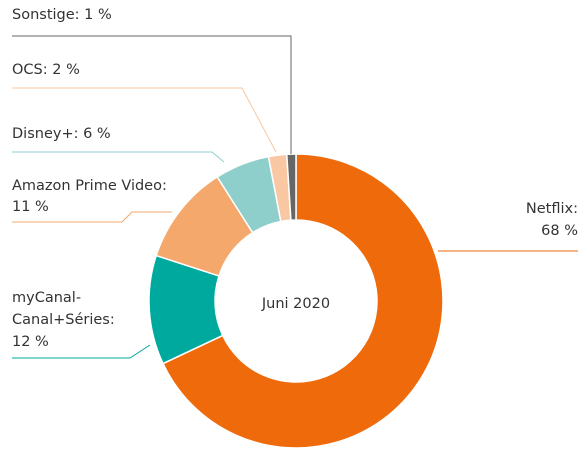 Image resolution: width=588 pixels, height=456 pixels. I want to click on slice-label: Amazon Prime Video:, so click(89, 186).